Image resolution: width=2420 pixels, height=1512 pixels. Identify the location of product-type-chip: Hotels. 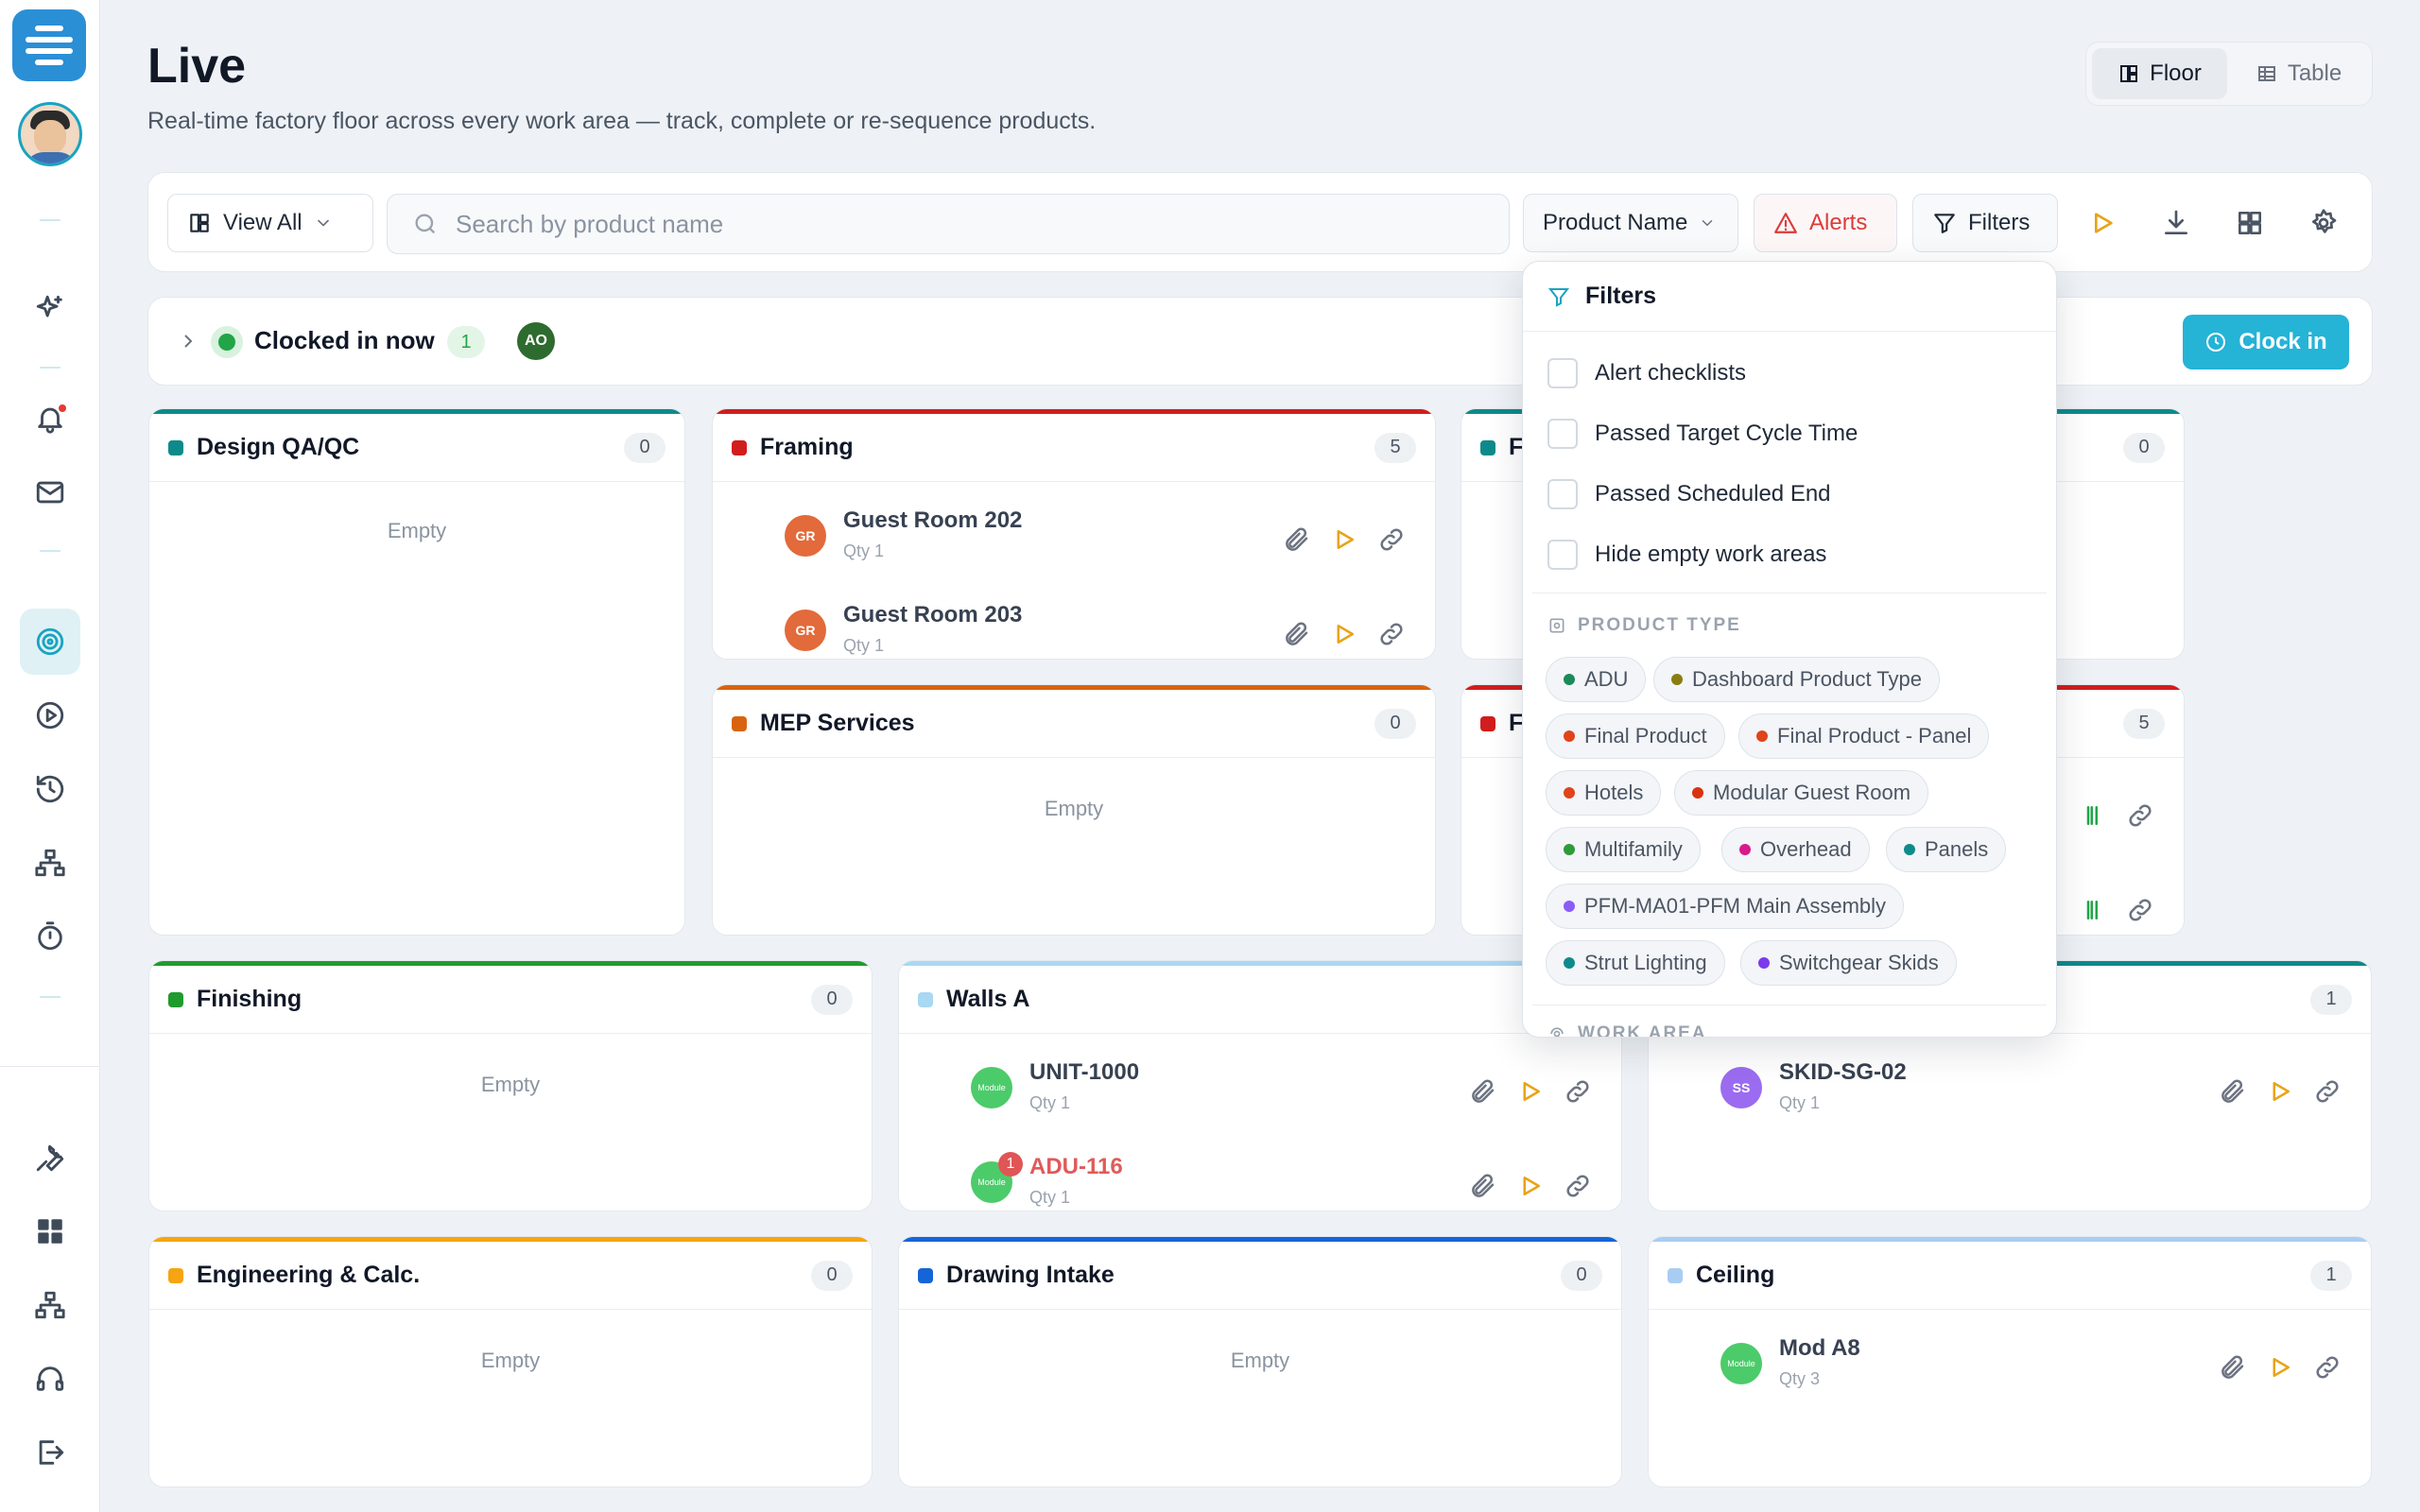
(1604, 793).